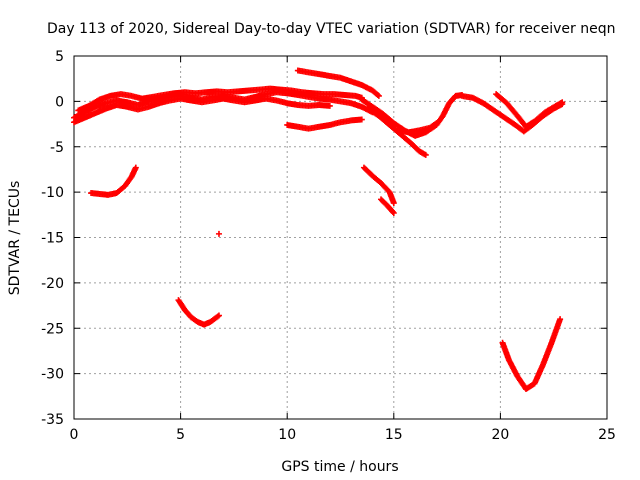 The height and width of the screenshot is (480, 640). I want to click on y-tick-label: -30, so click(52, 375).